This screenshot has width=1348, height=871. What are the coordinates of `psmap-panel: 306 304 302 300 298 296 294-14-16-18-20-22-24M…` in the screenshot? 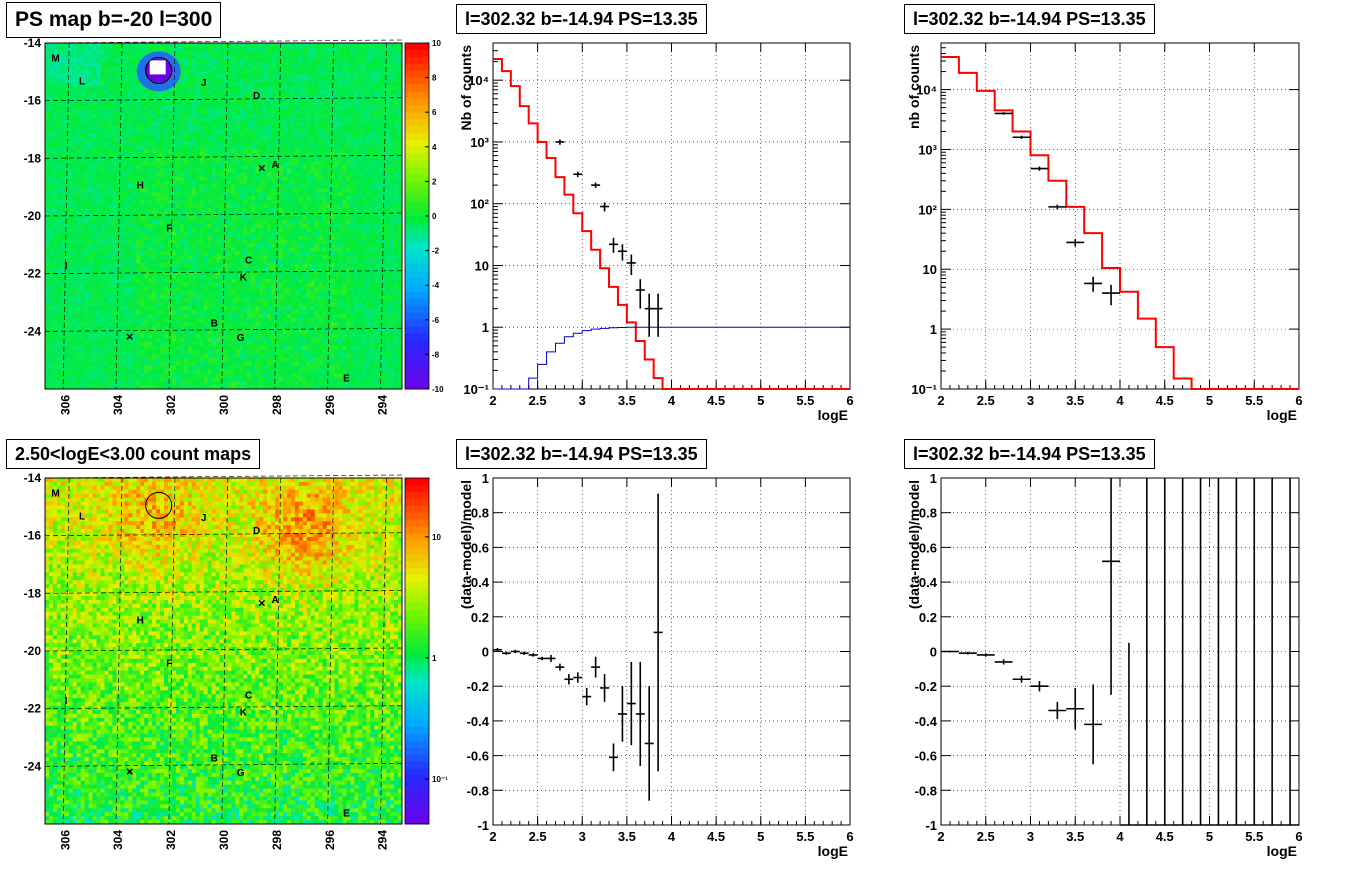 It's located at (213, 225).